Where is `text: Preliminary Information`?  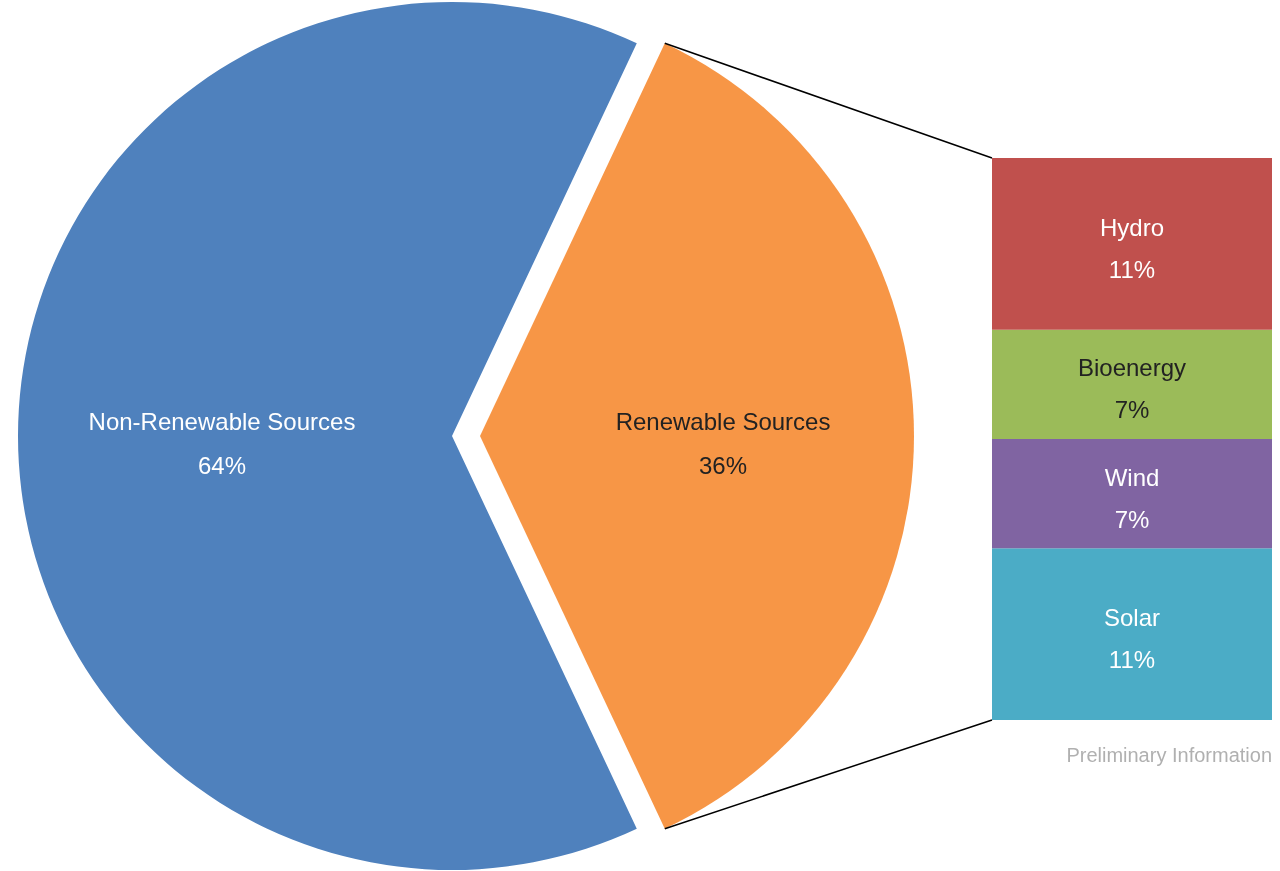
text: Preliminary Information is located at coordinates (1169, 755).